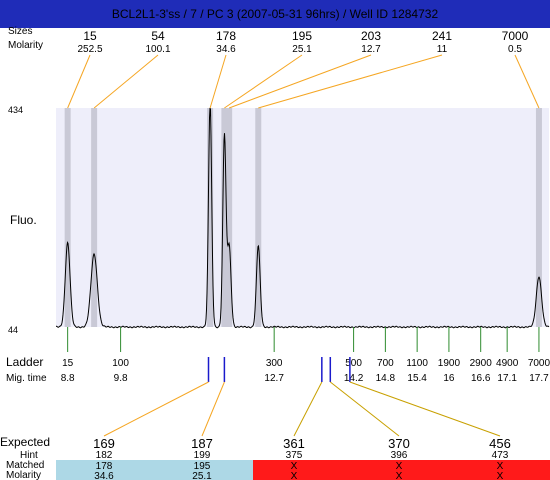 The image size is (550, 480). I want to click on expected-markers, so click(279, 369).